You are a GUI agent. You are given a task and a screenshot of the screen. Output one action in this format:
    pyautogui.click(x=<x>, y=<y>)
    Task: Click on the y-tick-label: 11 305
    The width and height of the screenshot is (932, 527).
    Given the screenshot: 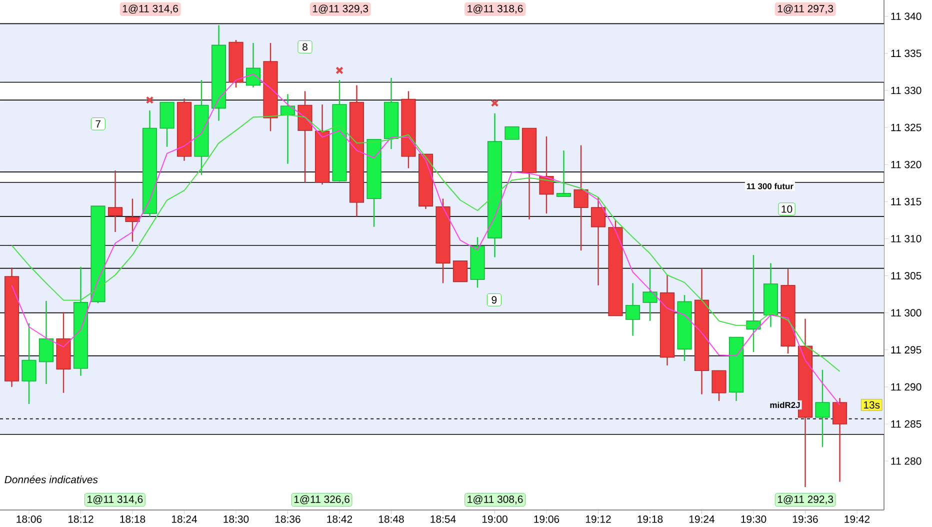 What is the action you would take?
    pyautogui.click(x=906, y=276)
    